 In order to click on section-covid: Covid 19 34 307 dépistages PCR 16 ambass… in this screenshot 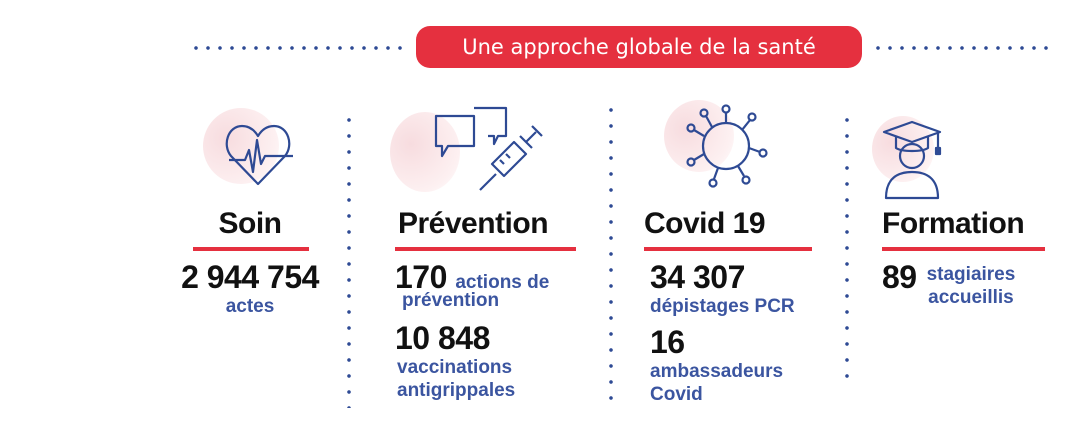, I will do `click(734, 305)`.